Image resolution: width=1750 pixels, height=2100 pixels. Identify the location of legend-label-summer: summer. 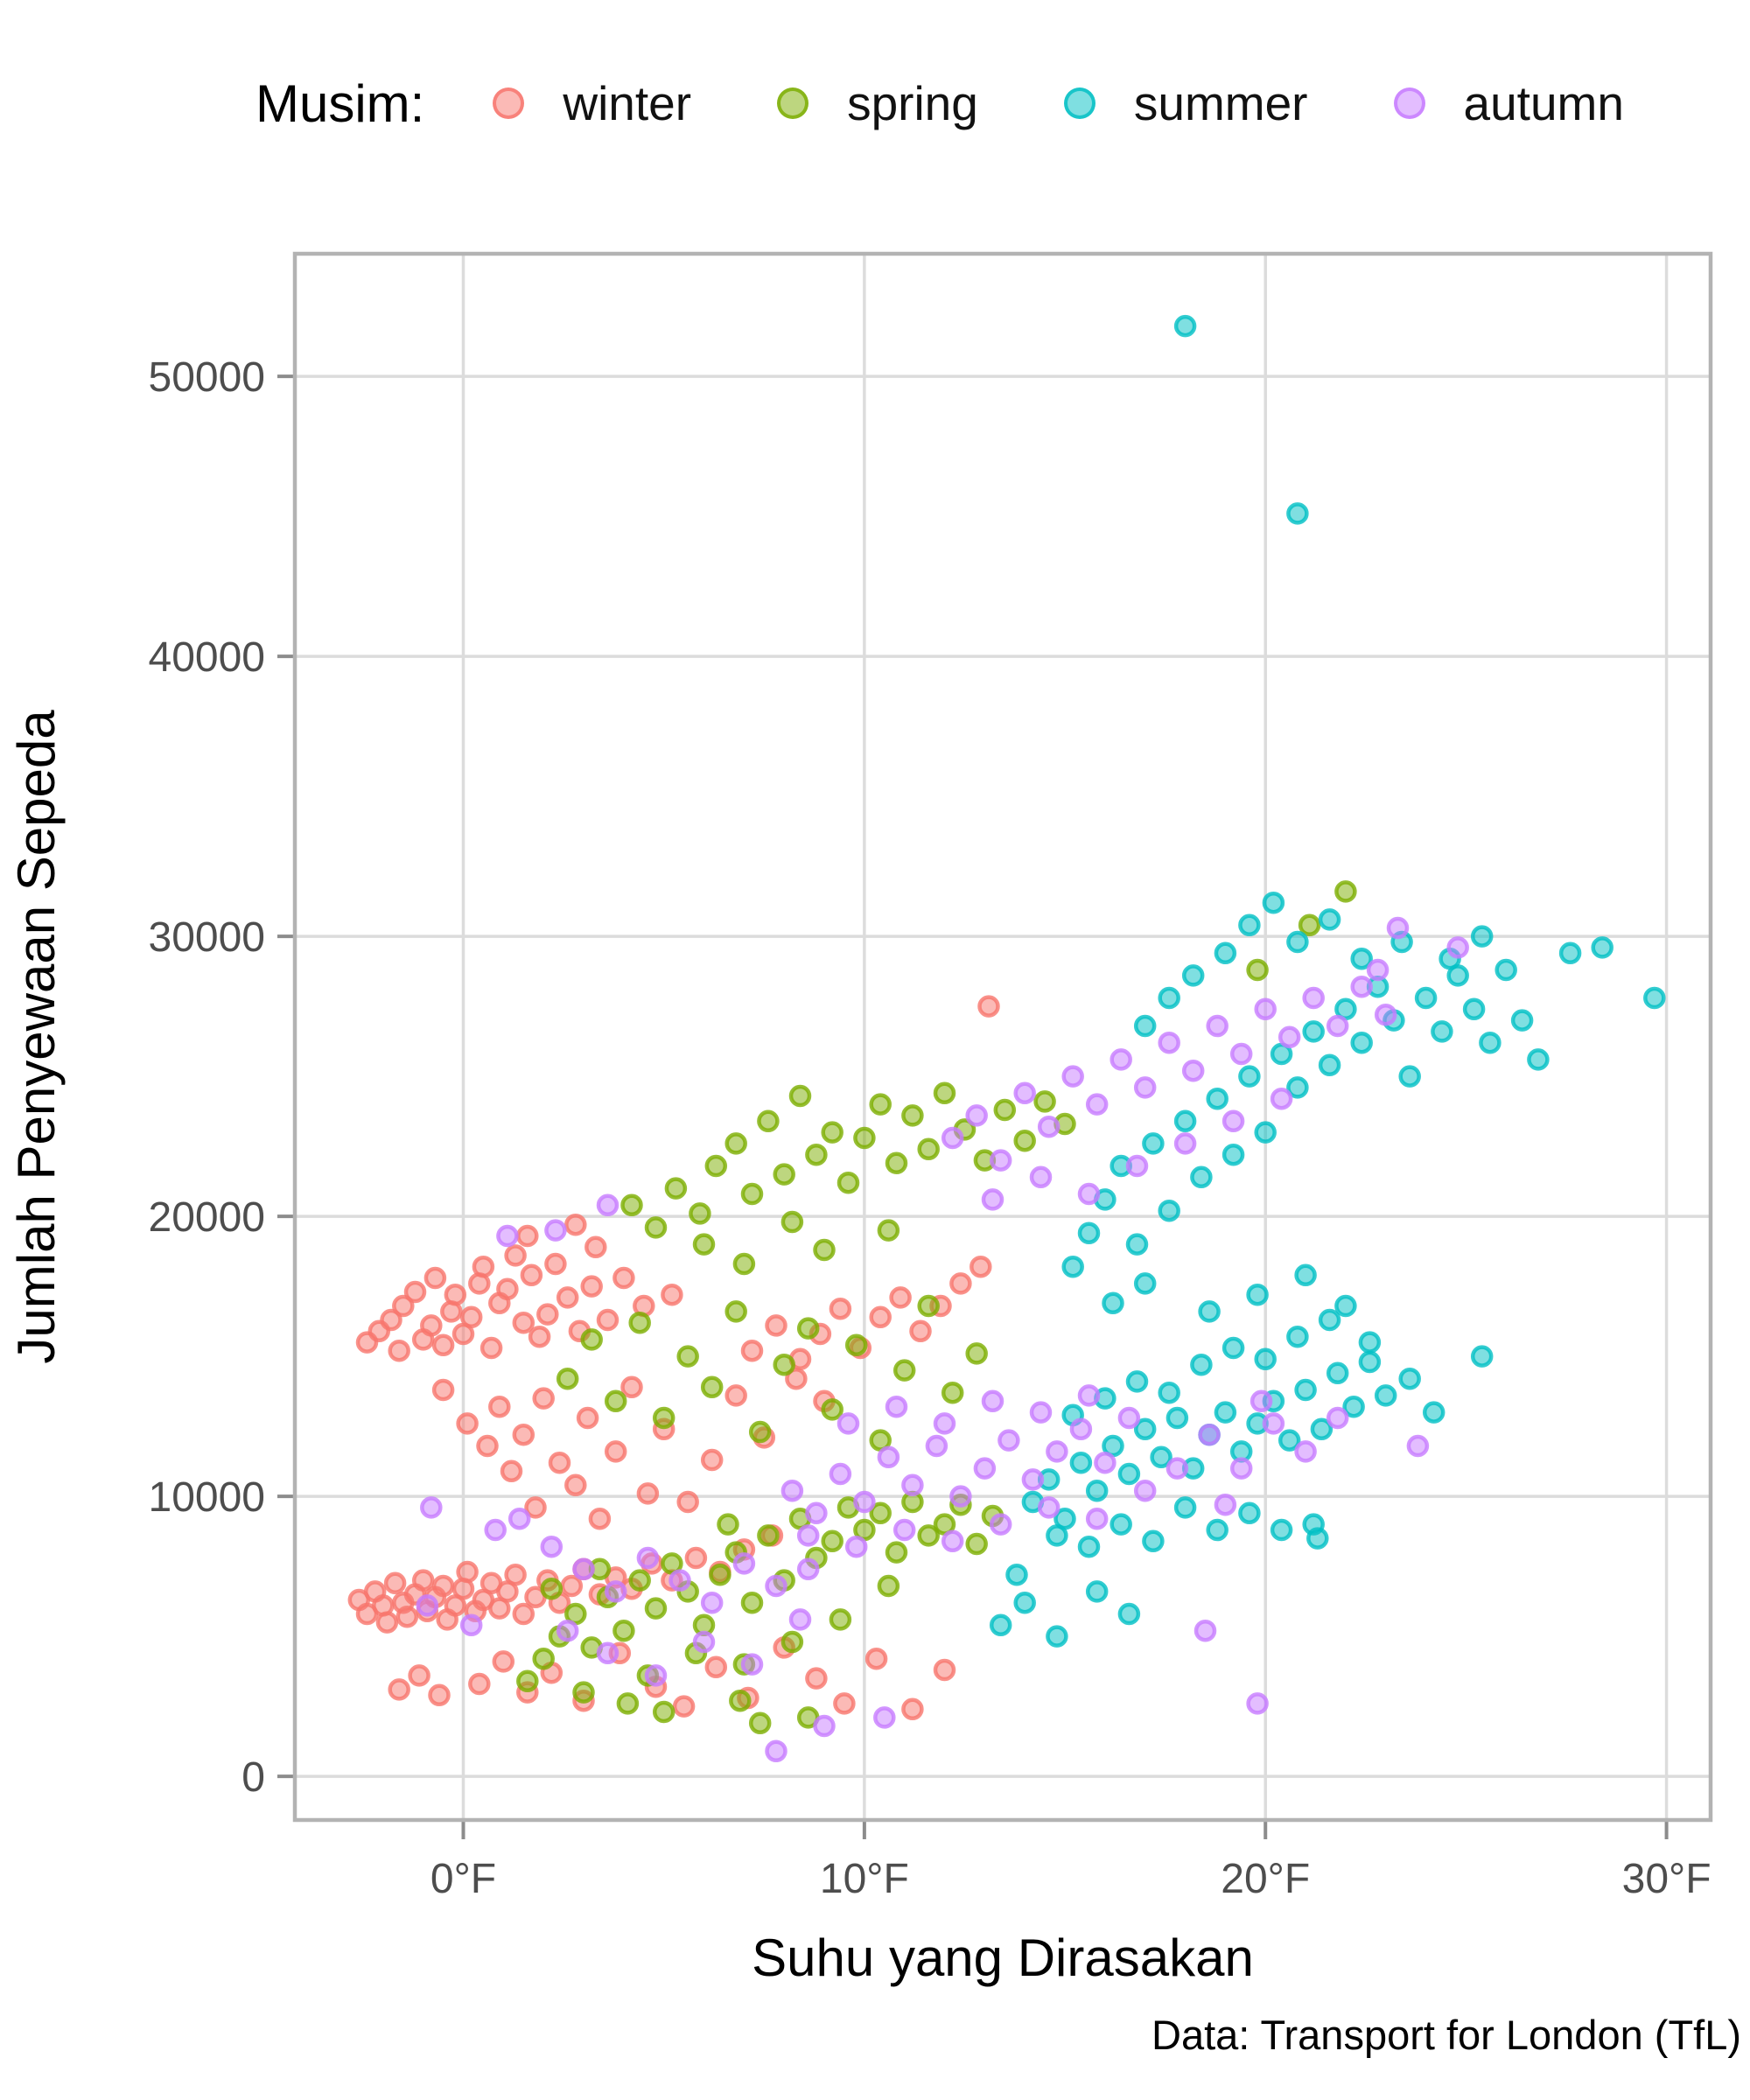
(1220, 103).